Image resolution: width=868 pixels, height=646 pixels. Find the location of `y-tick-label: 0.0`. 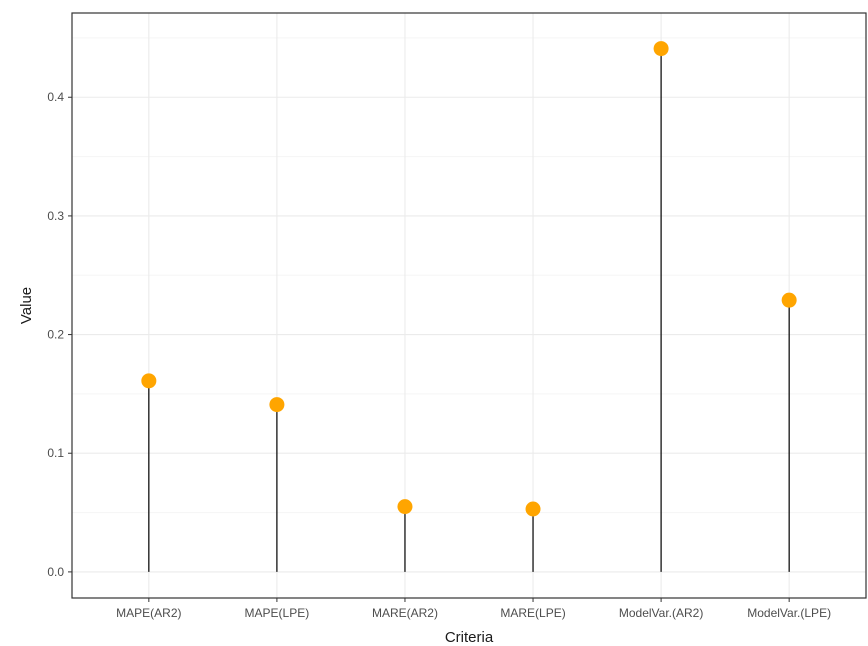

y-tick-label: 0.0 is located at coordinates (55, 572).